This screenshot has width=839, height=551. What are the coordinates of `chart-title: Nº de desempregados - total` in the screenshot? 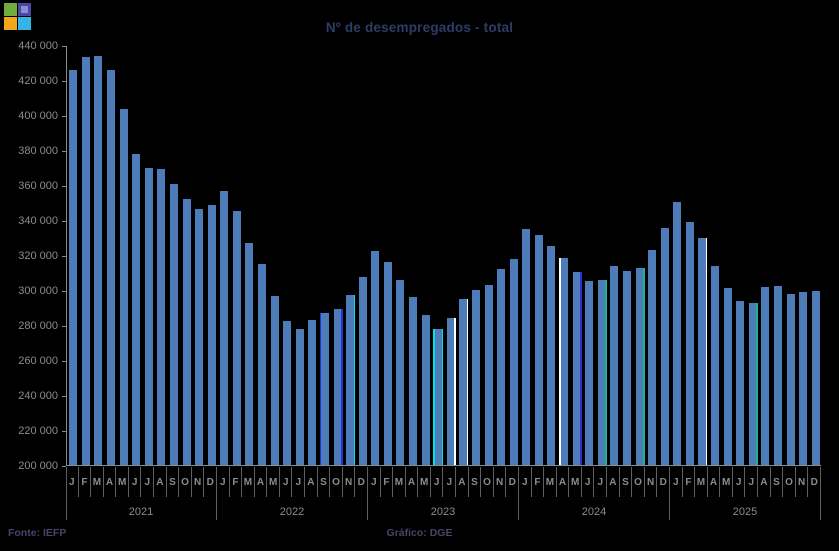 It's located at (419, 27).